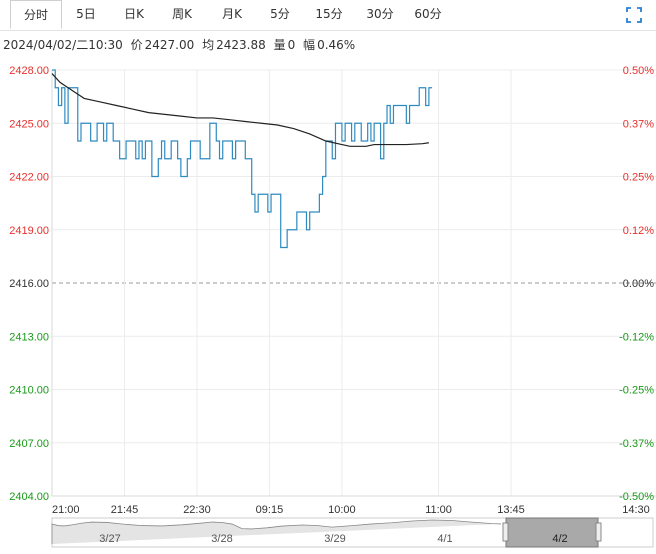 This screenshot has width=656, height=554. What do you see at coordinates (232, 14) in the screenshot?
I see `tab-monthly-k: 月K` at bounding box center [232, 14].